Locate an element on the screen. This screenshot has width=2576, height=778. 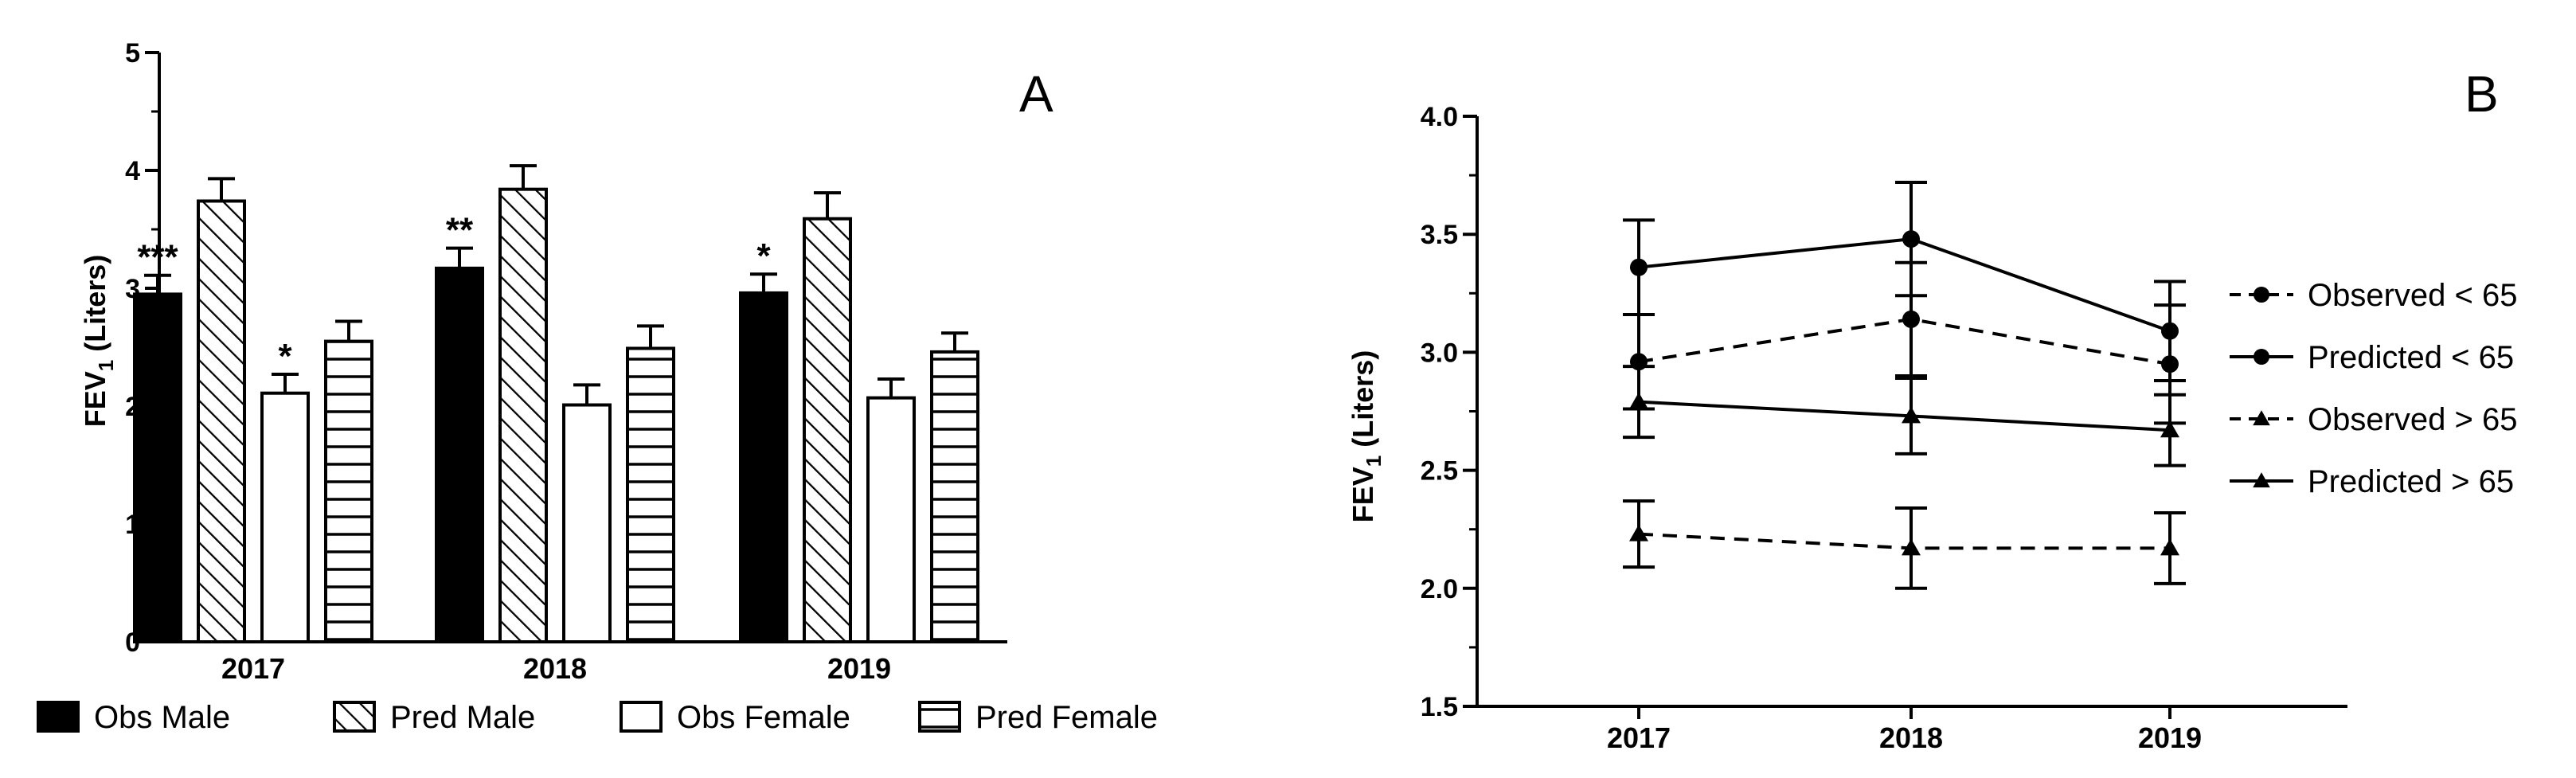
bar-pred-female-2018 is located at coordinates (650, 494).